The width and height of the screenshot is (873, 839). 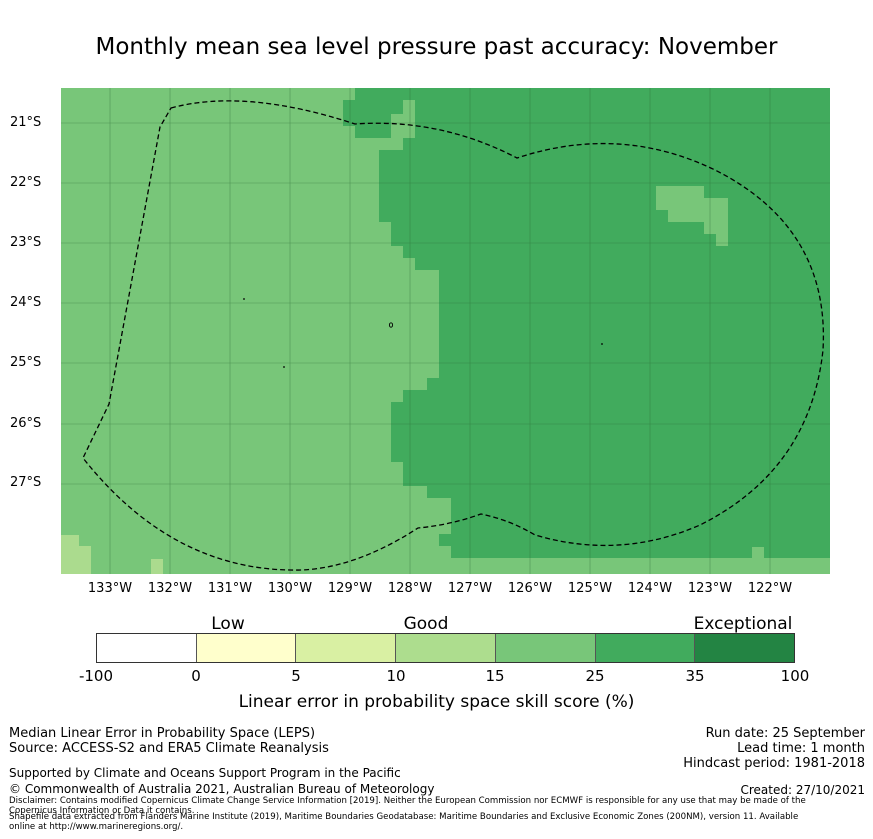 What do you see at coordinates (530, 588) in the screenshot?
I see `lon-label: 126°W` at bounding box center [530, 588].